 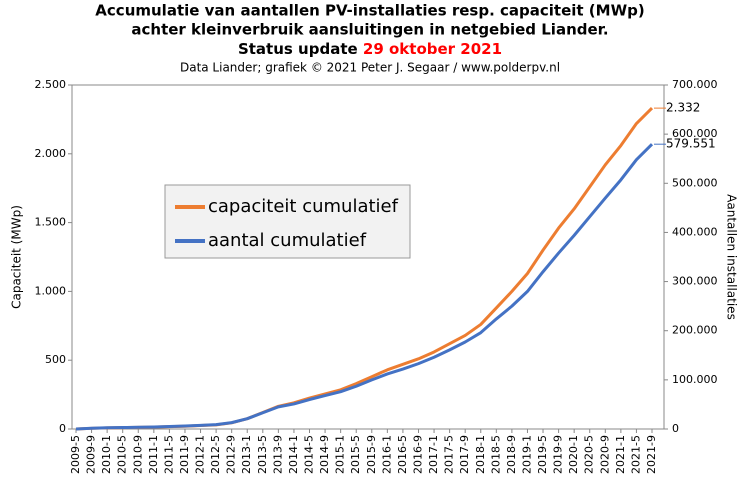 What do you see at coordinates (300, 49) in the screenshot?
I see `status-text: Status update` at bounding box center [300, 49].